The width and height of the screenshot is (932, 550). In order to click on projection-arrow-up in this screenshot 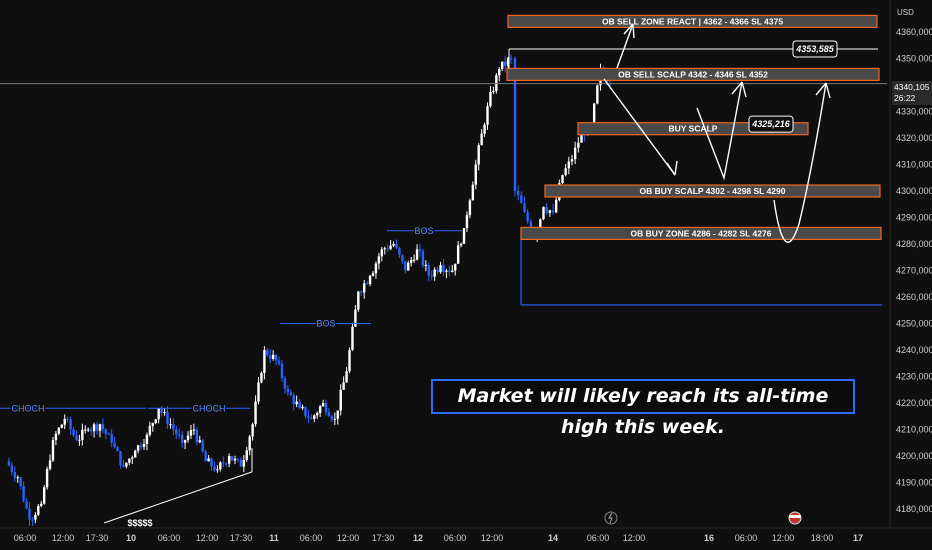, I will do `click(719, 131)`.